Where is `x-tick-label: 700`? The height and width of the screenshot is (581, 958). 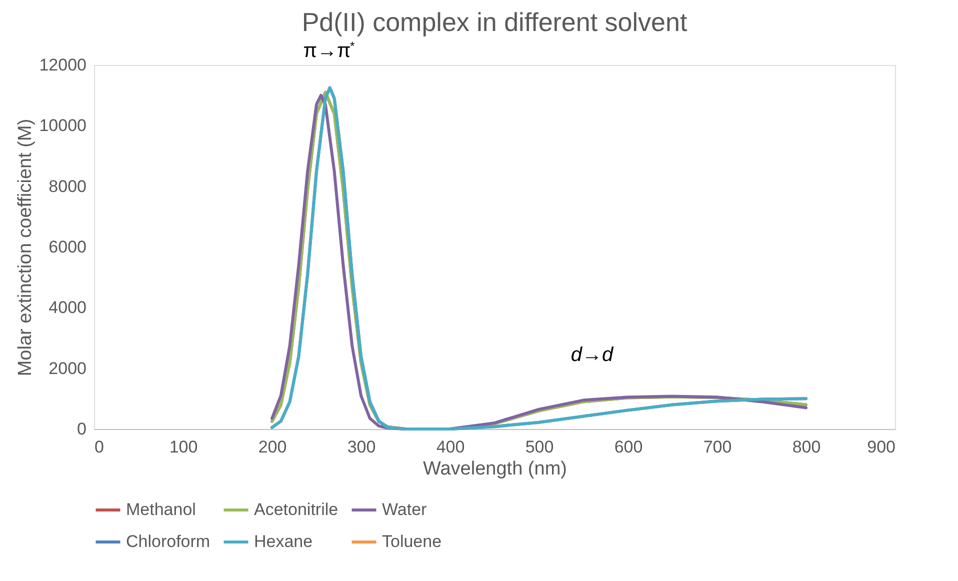 x-tick-label: 700 is located at coordinates (717, 447).